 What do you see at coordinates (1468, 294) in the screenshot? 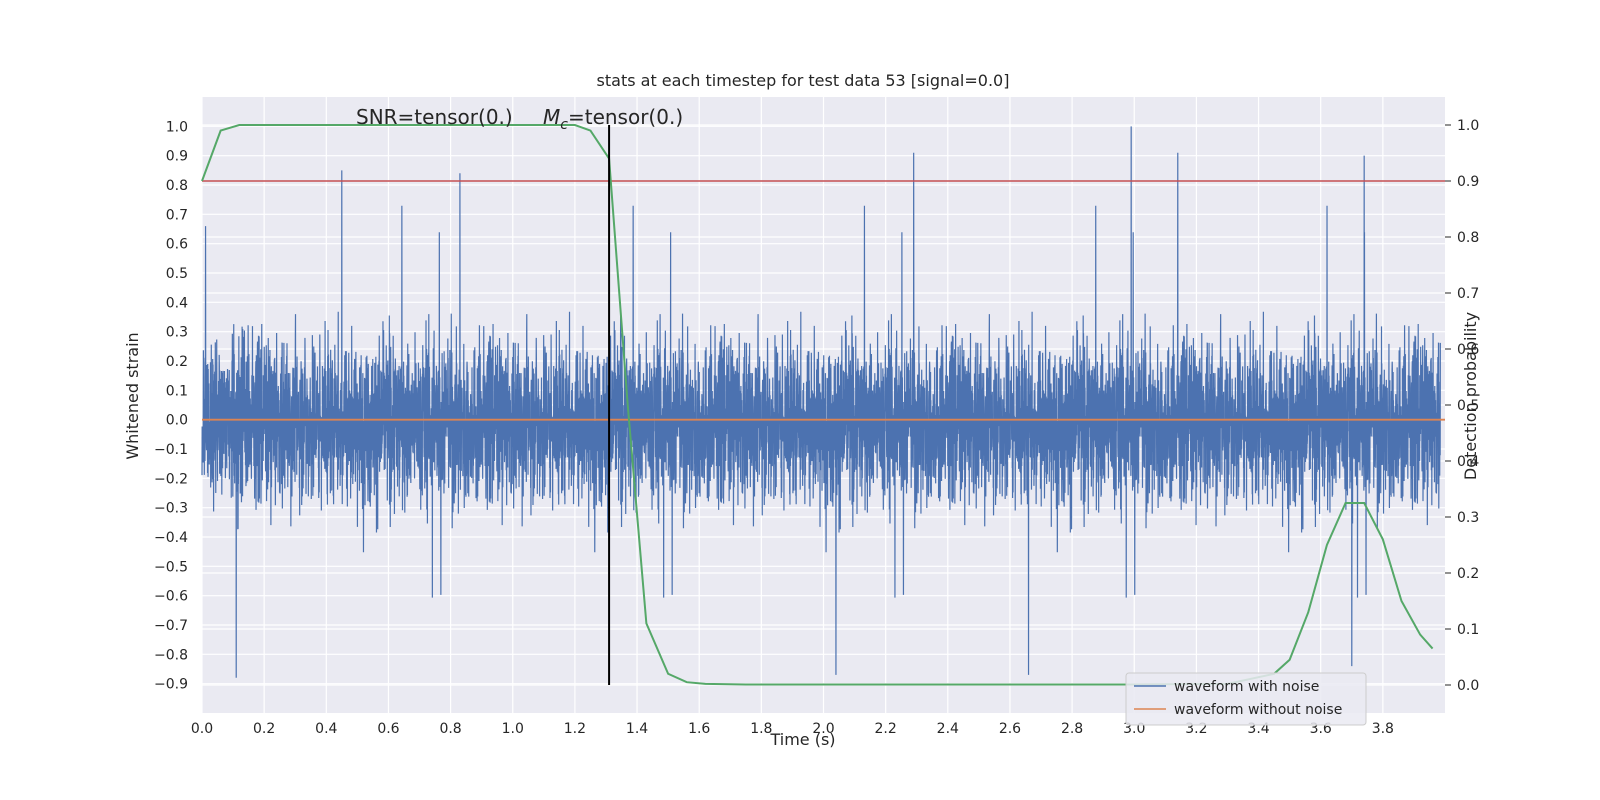
I see `y2-tick-label: 0.7` at bounding box center [1468, 294].